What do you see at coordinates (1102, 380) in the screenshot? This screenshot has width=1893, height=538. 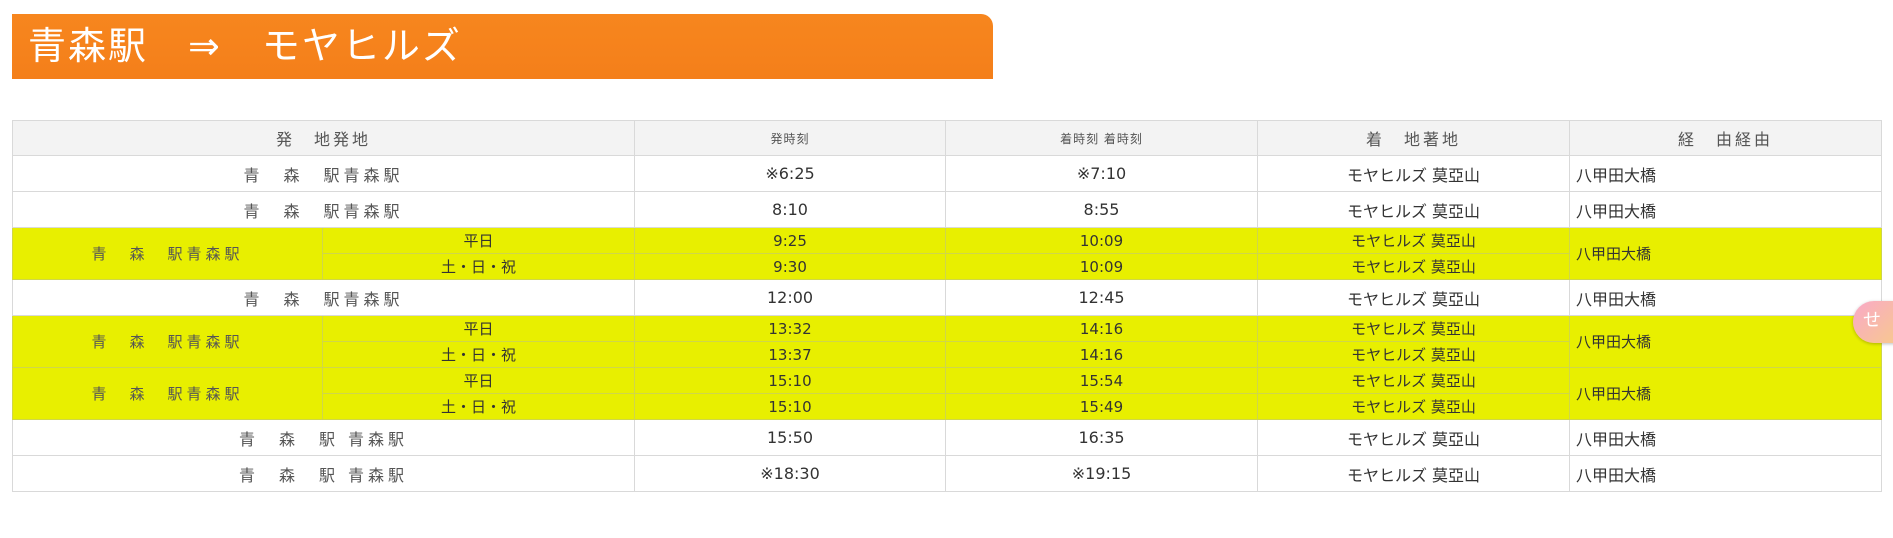 I see `arrival-time-cell: 15:54` at bounding box center [1102, 380].